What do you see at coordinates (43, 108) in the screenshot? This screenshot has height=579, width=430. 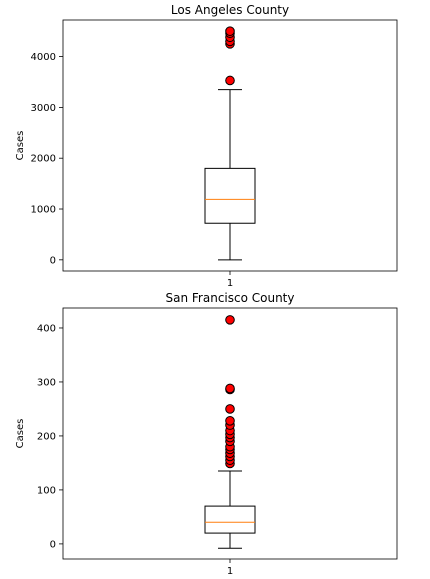 I see `y-tick-label: 3000` at bounding box center [43, 108].